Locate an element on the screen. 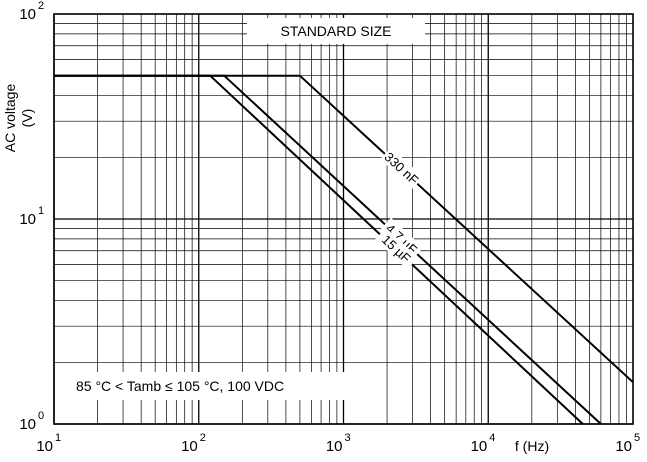 The width and height of the screenshot is (647, 462). x-tick-exponent: 4 is located at coordinates (492, 438).